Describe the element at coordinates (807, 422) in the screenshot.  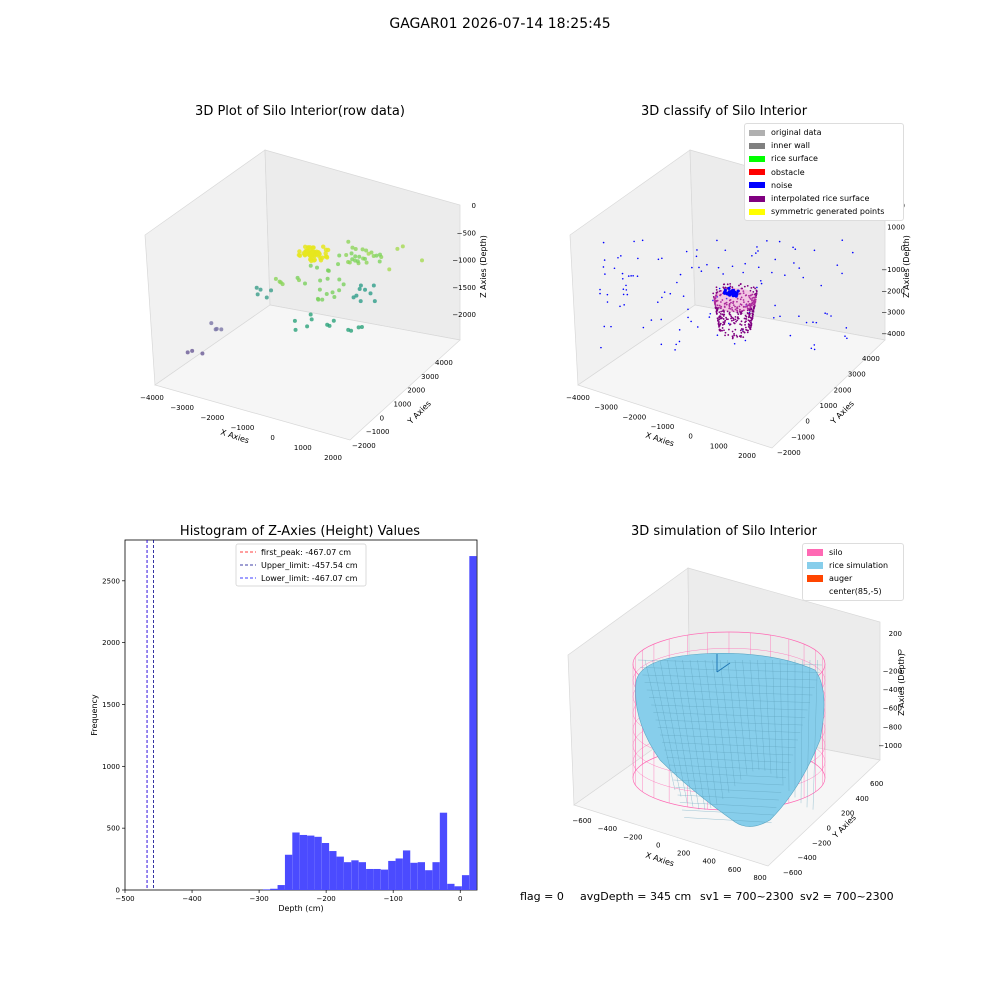
I see `classify-y-tick: 0` at that location.